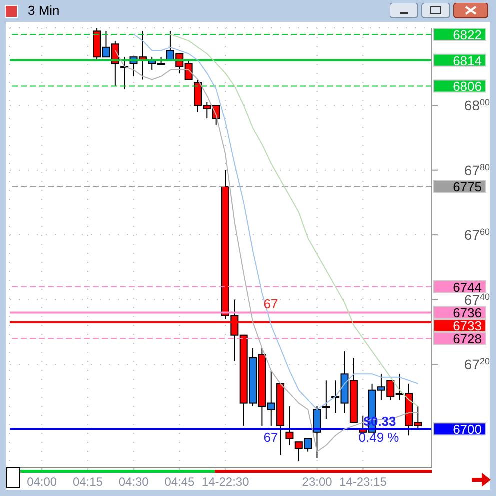  Describe the element at coordinates (467, 86) in the screenshot. I see `ref-line-label: 6806` at that location.